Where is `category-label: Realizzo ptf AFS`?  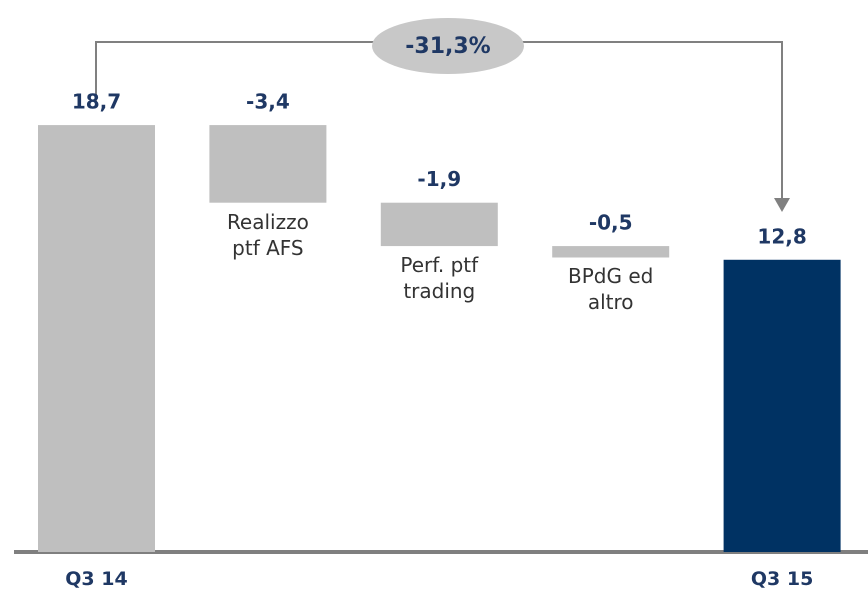
category-label: Realizzo ptf AFS is located at coordinates (267, 234).